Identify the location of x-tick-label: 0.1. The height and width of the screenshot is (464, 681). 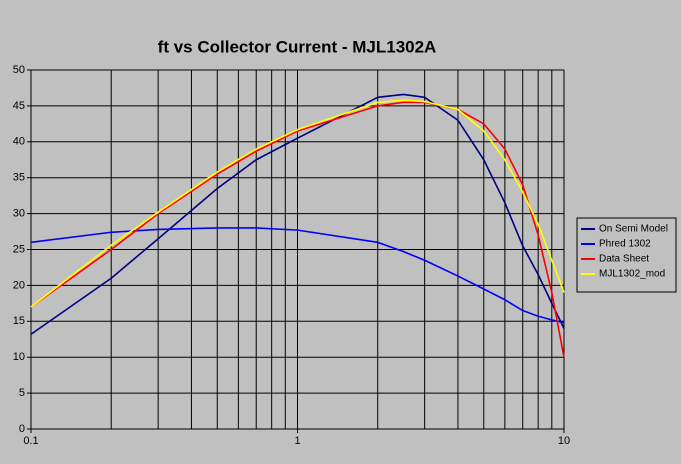
(30, 441).